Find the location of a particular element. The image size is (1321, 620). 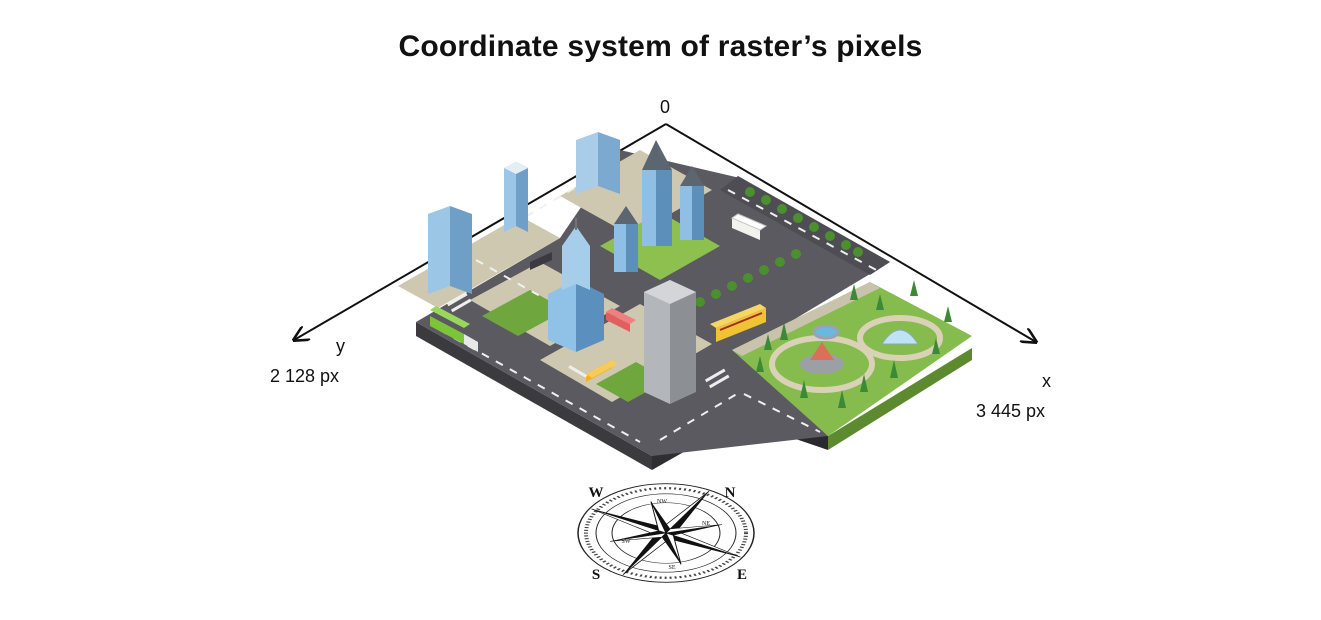

palm-trees is located at coordinates (779, 247).